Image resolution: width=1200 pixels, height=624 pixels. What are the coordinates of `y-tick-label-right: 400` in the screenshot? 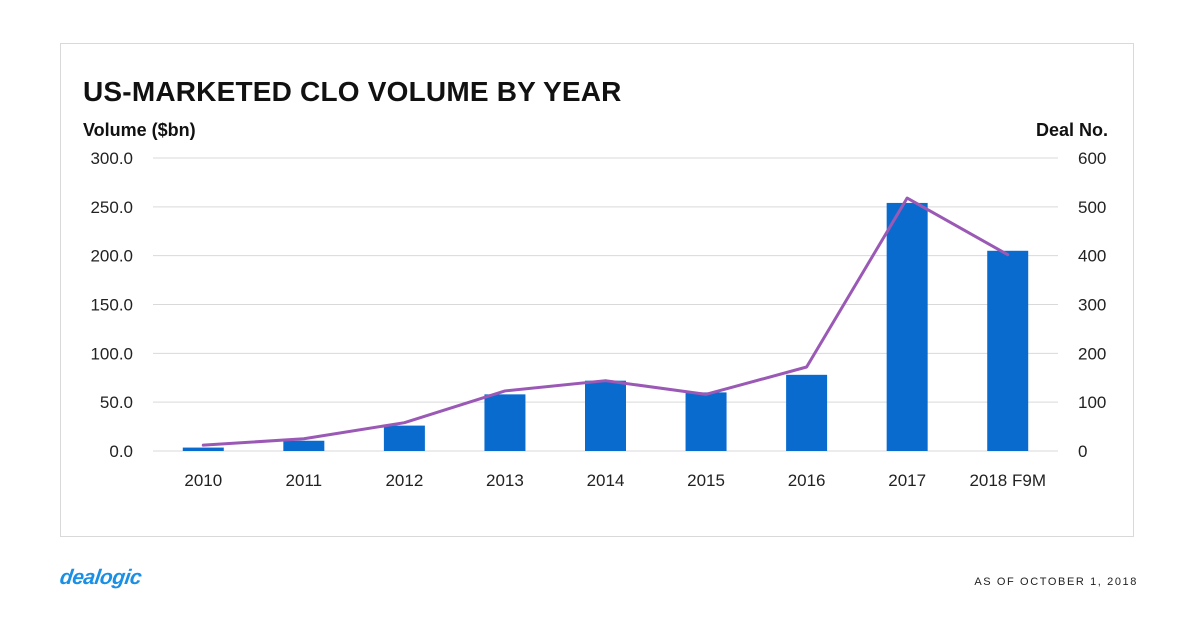 It's located at (1092, 256).